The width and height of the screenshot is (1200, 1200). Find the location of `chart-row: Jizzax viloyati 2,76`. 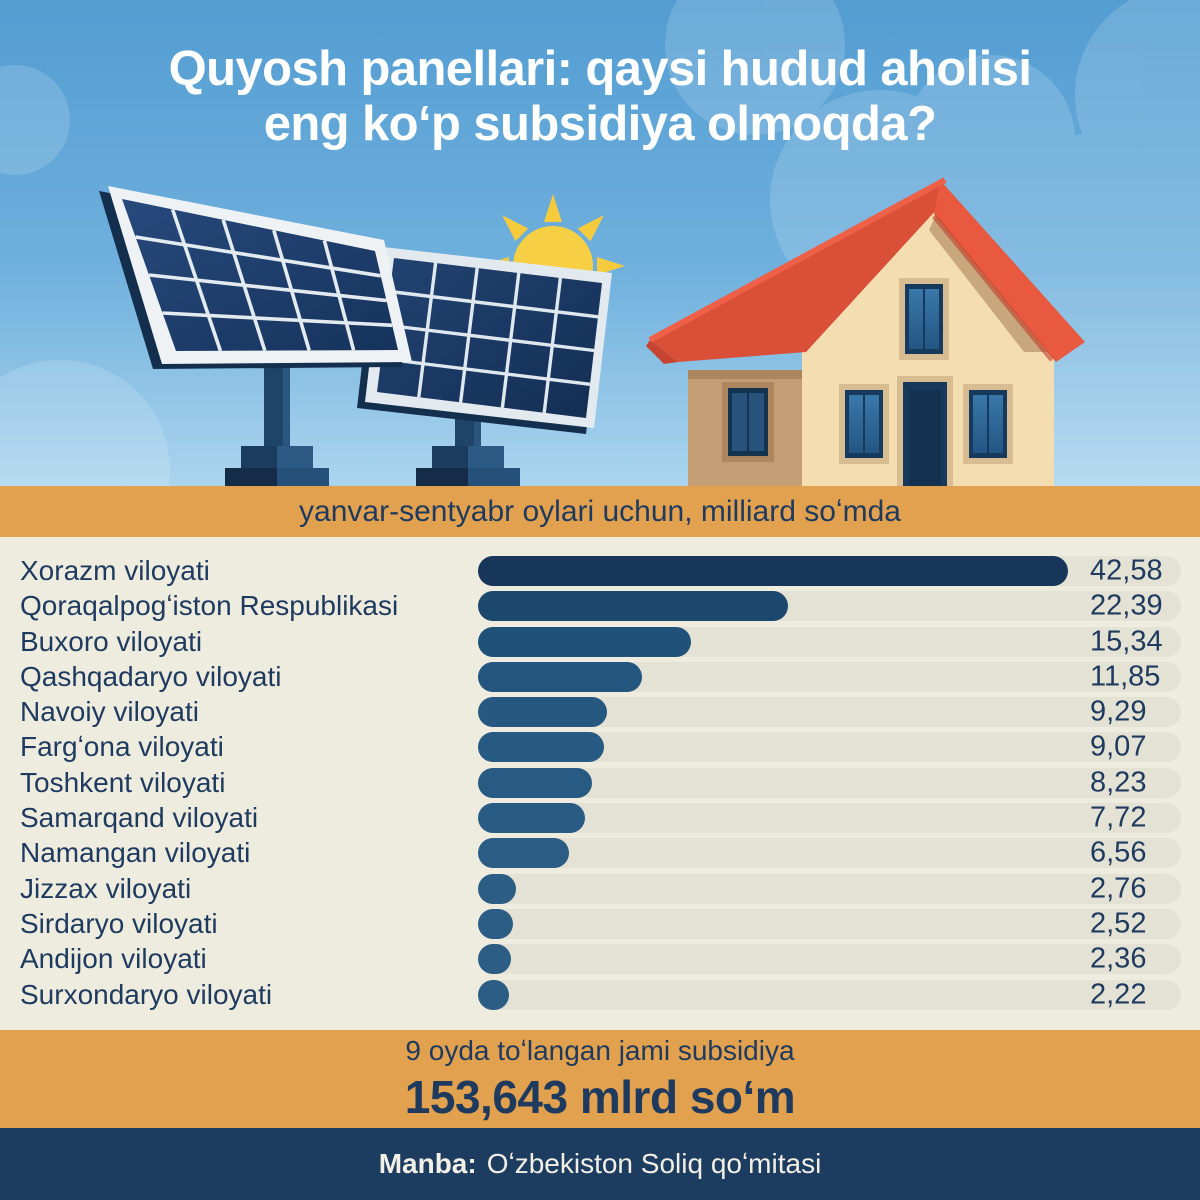

chart-row: Jizzax viloyati 2,76 is located at coordinates (600, 888).